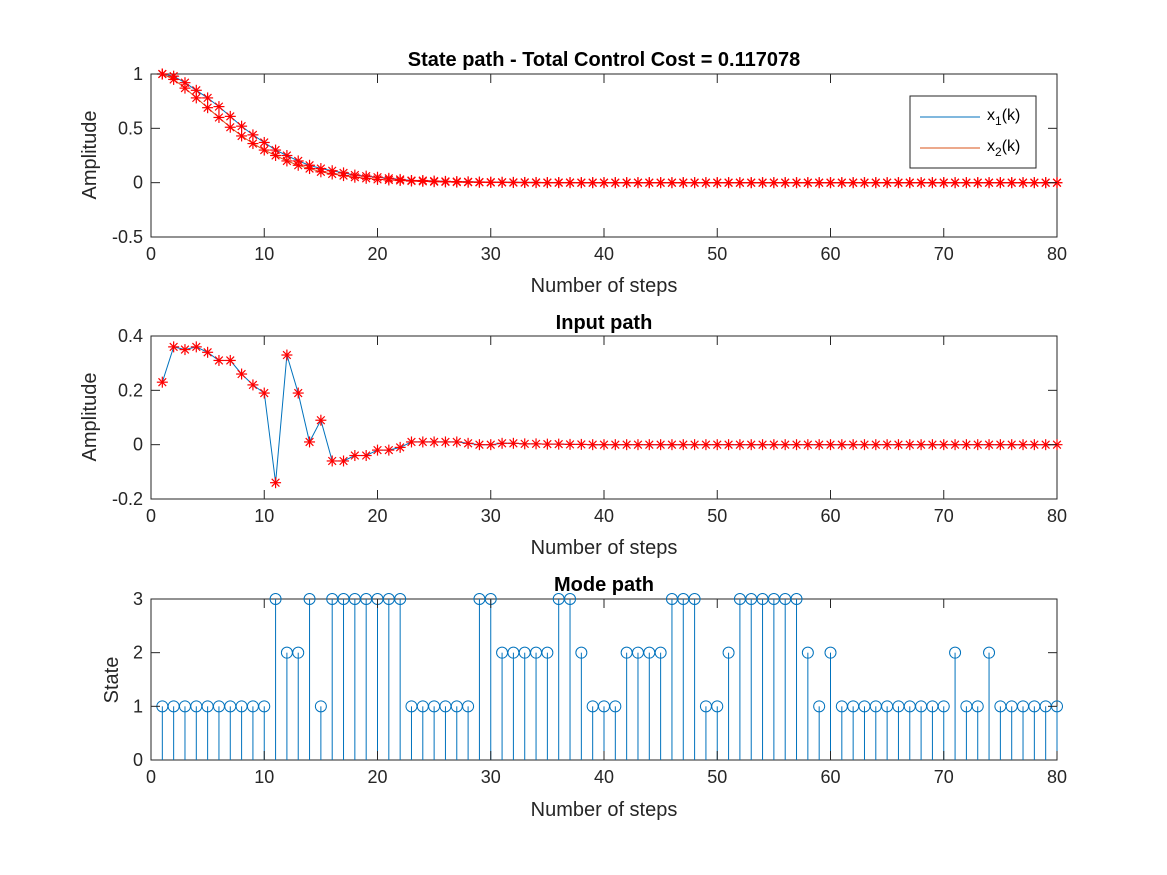 The image size is (1167, 875). What do you see at coordinates (604, 516) in the screenshot?
I see `x-tick-label: 40` at bounding box center [604, 516].